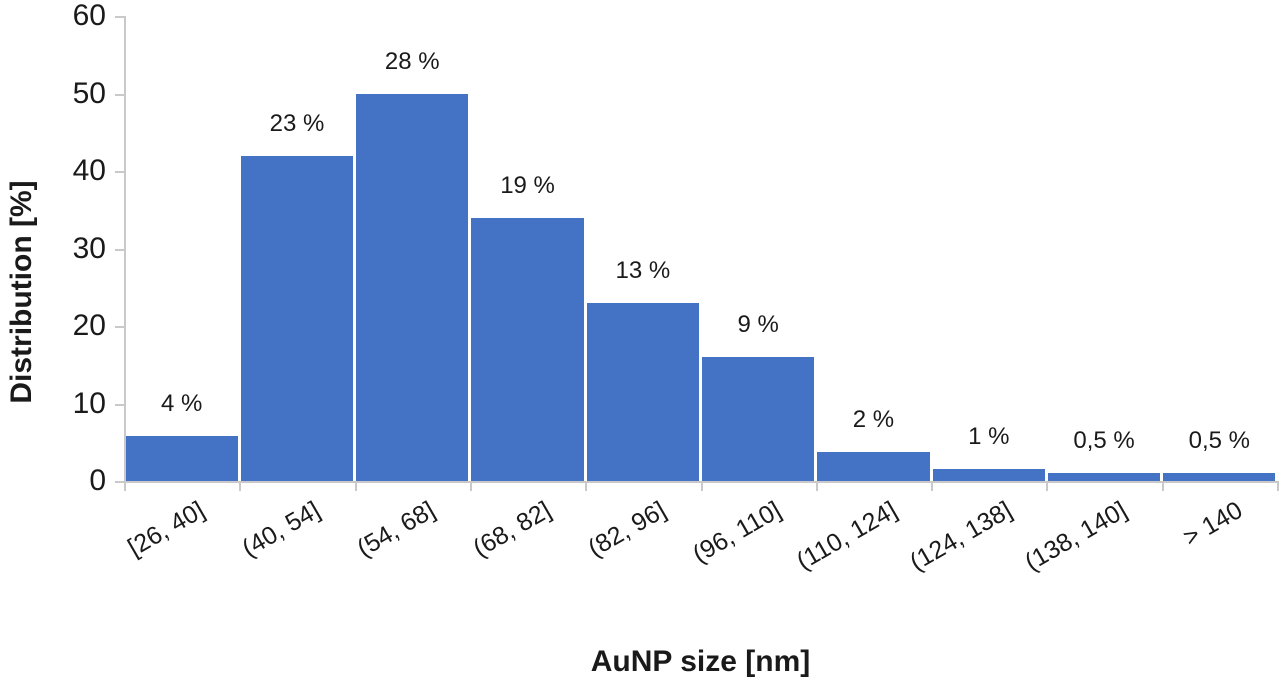 The image size is (1283, 691). Describe the element at coordinates (125, 248) in the screenshot. I see `y-axis-line` at that location.